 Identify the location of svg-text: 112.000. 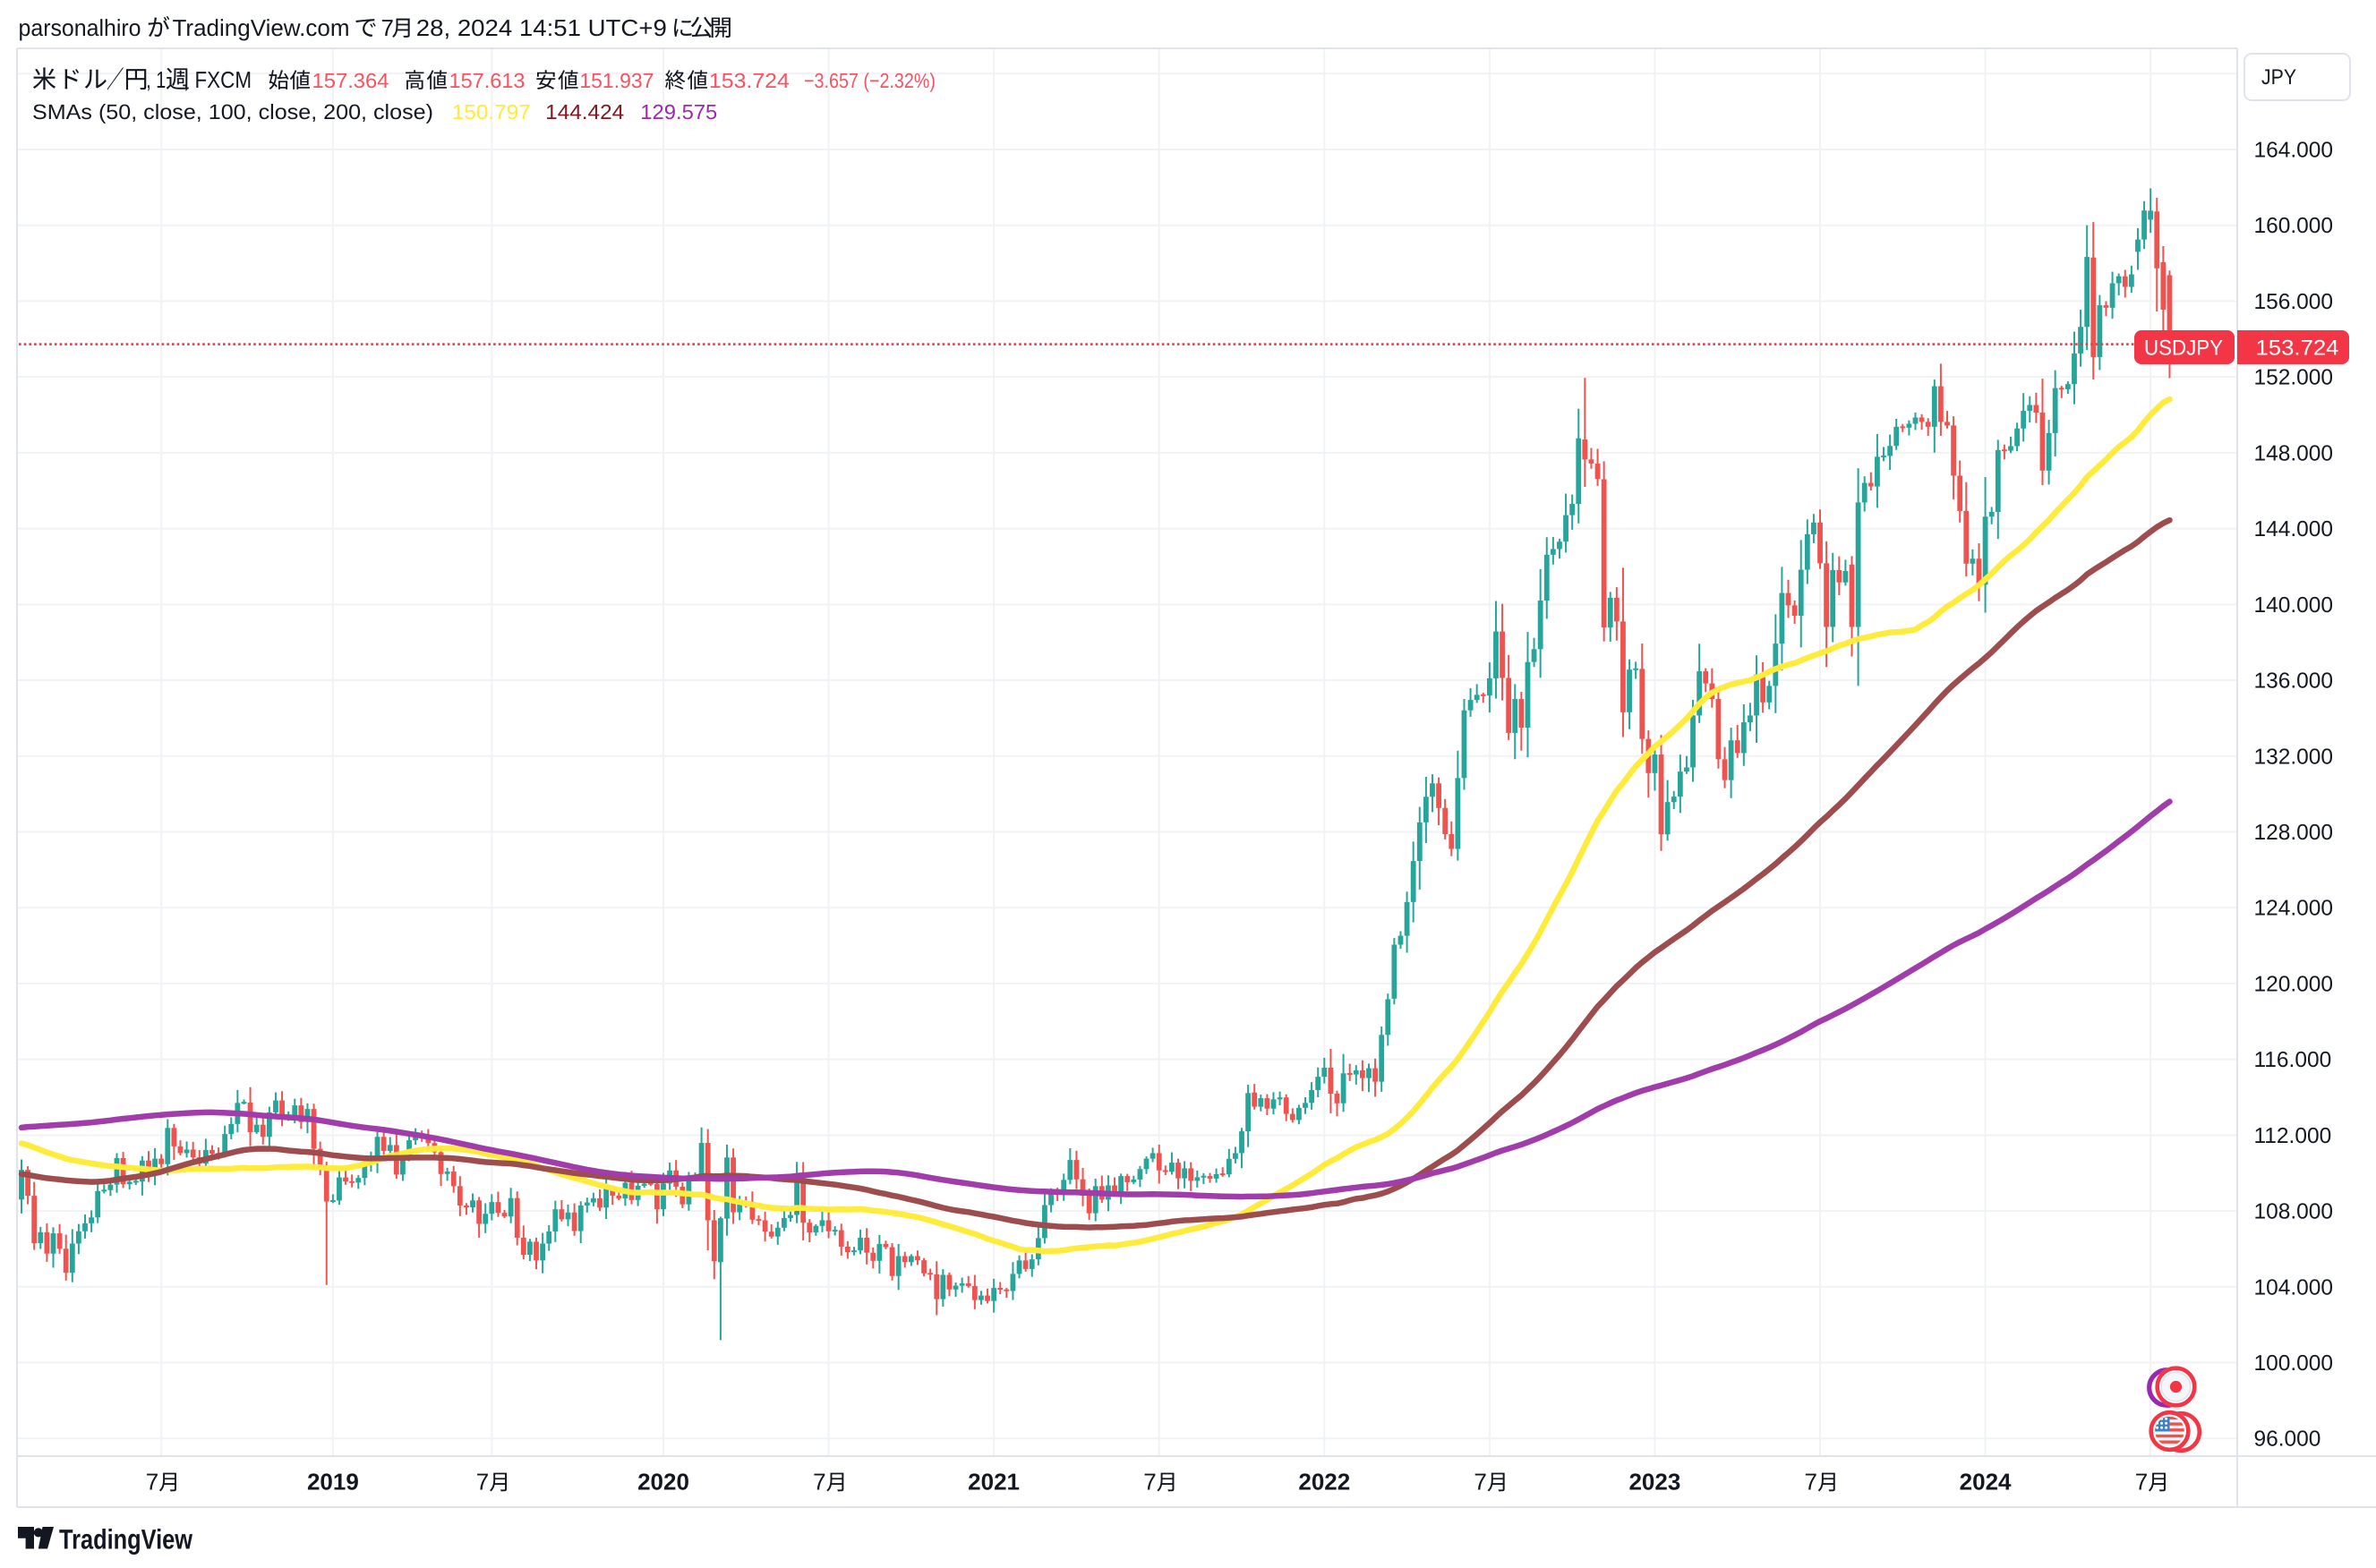
(2293, 1136).